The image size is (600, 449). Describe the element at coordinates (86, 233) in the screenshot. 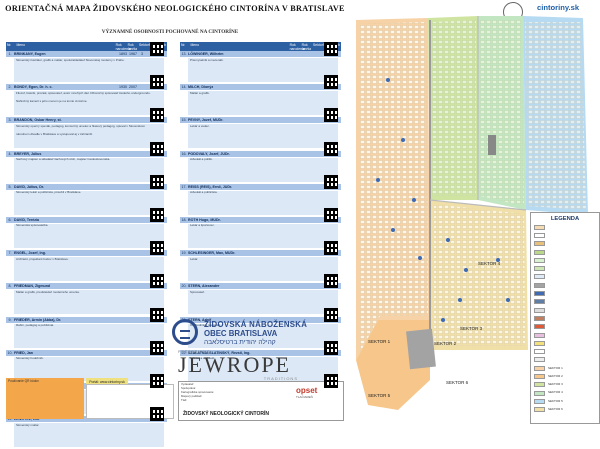

I see `notable-entry: 6. DAVID, Terézia Slovenská spisovateľka.` at that location.